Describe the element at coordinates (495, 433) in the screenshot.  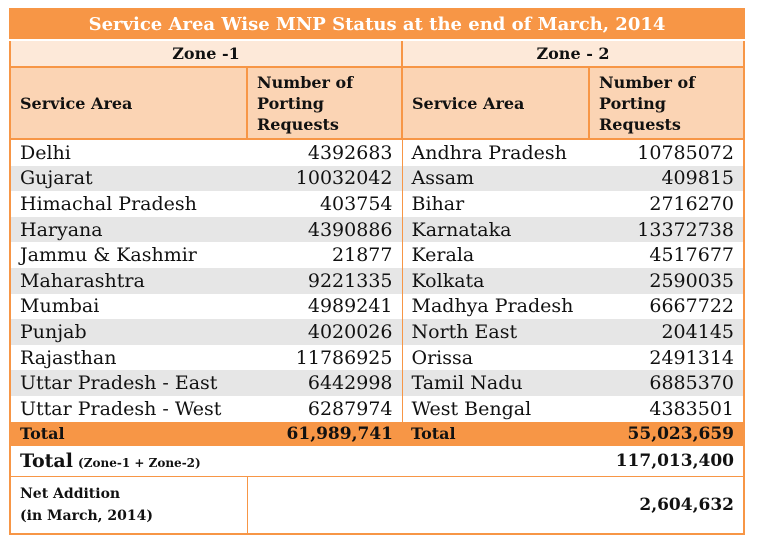
I see `zone-2-total-label: Total` at that location.